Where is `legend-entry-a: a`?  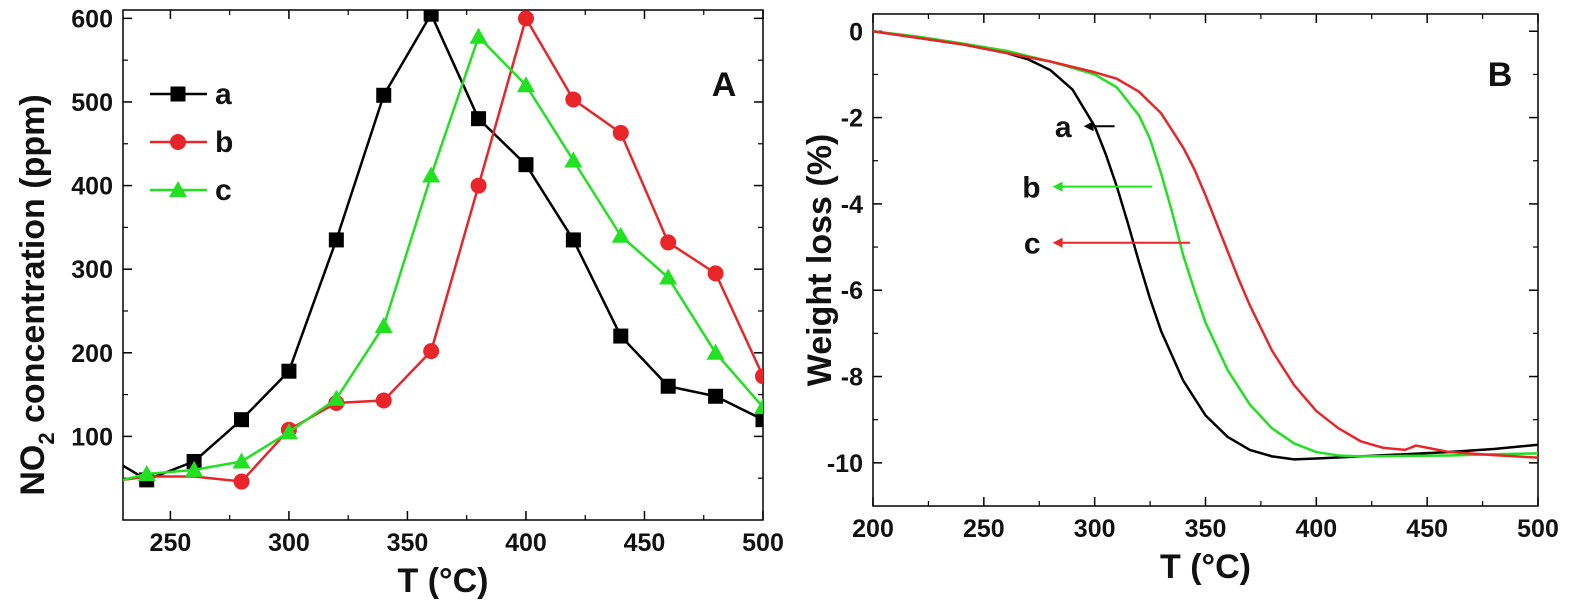 legend-entry-a: a is located at coordinates (191, 94).